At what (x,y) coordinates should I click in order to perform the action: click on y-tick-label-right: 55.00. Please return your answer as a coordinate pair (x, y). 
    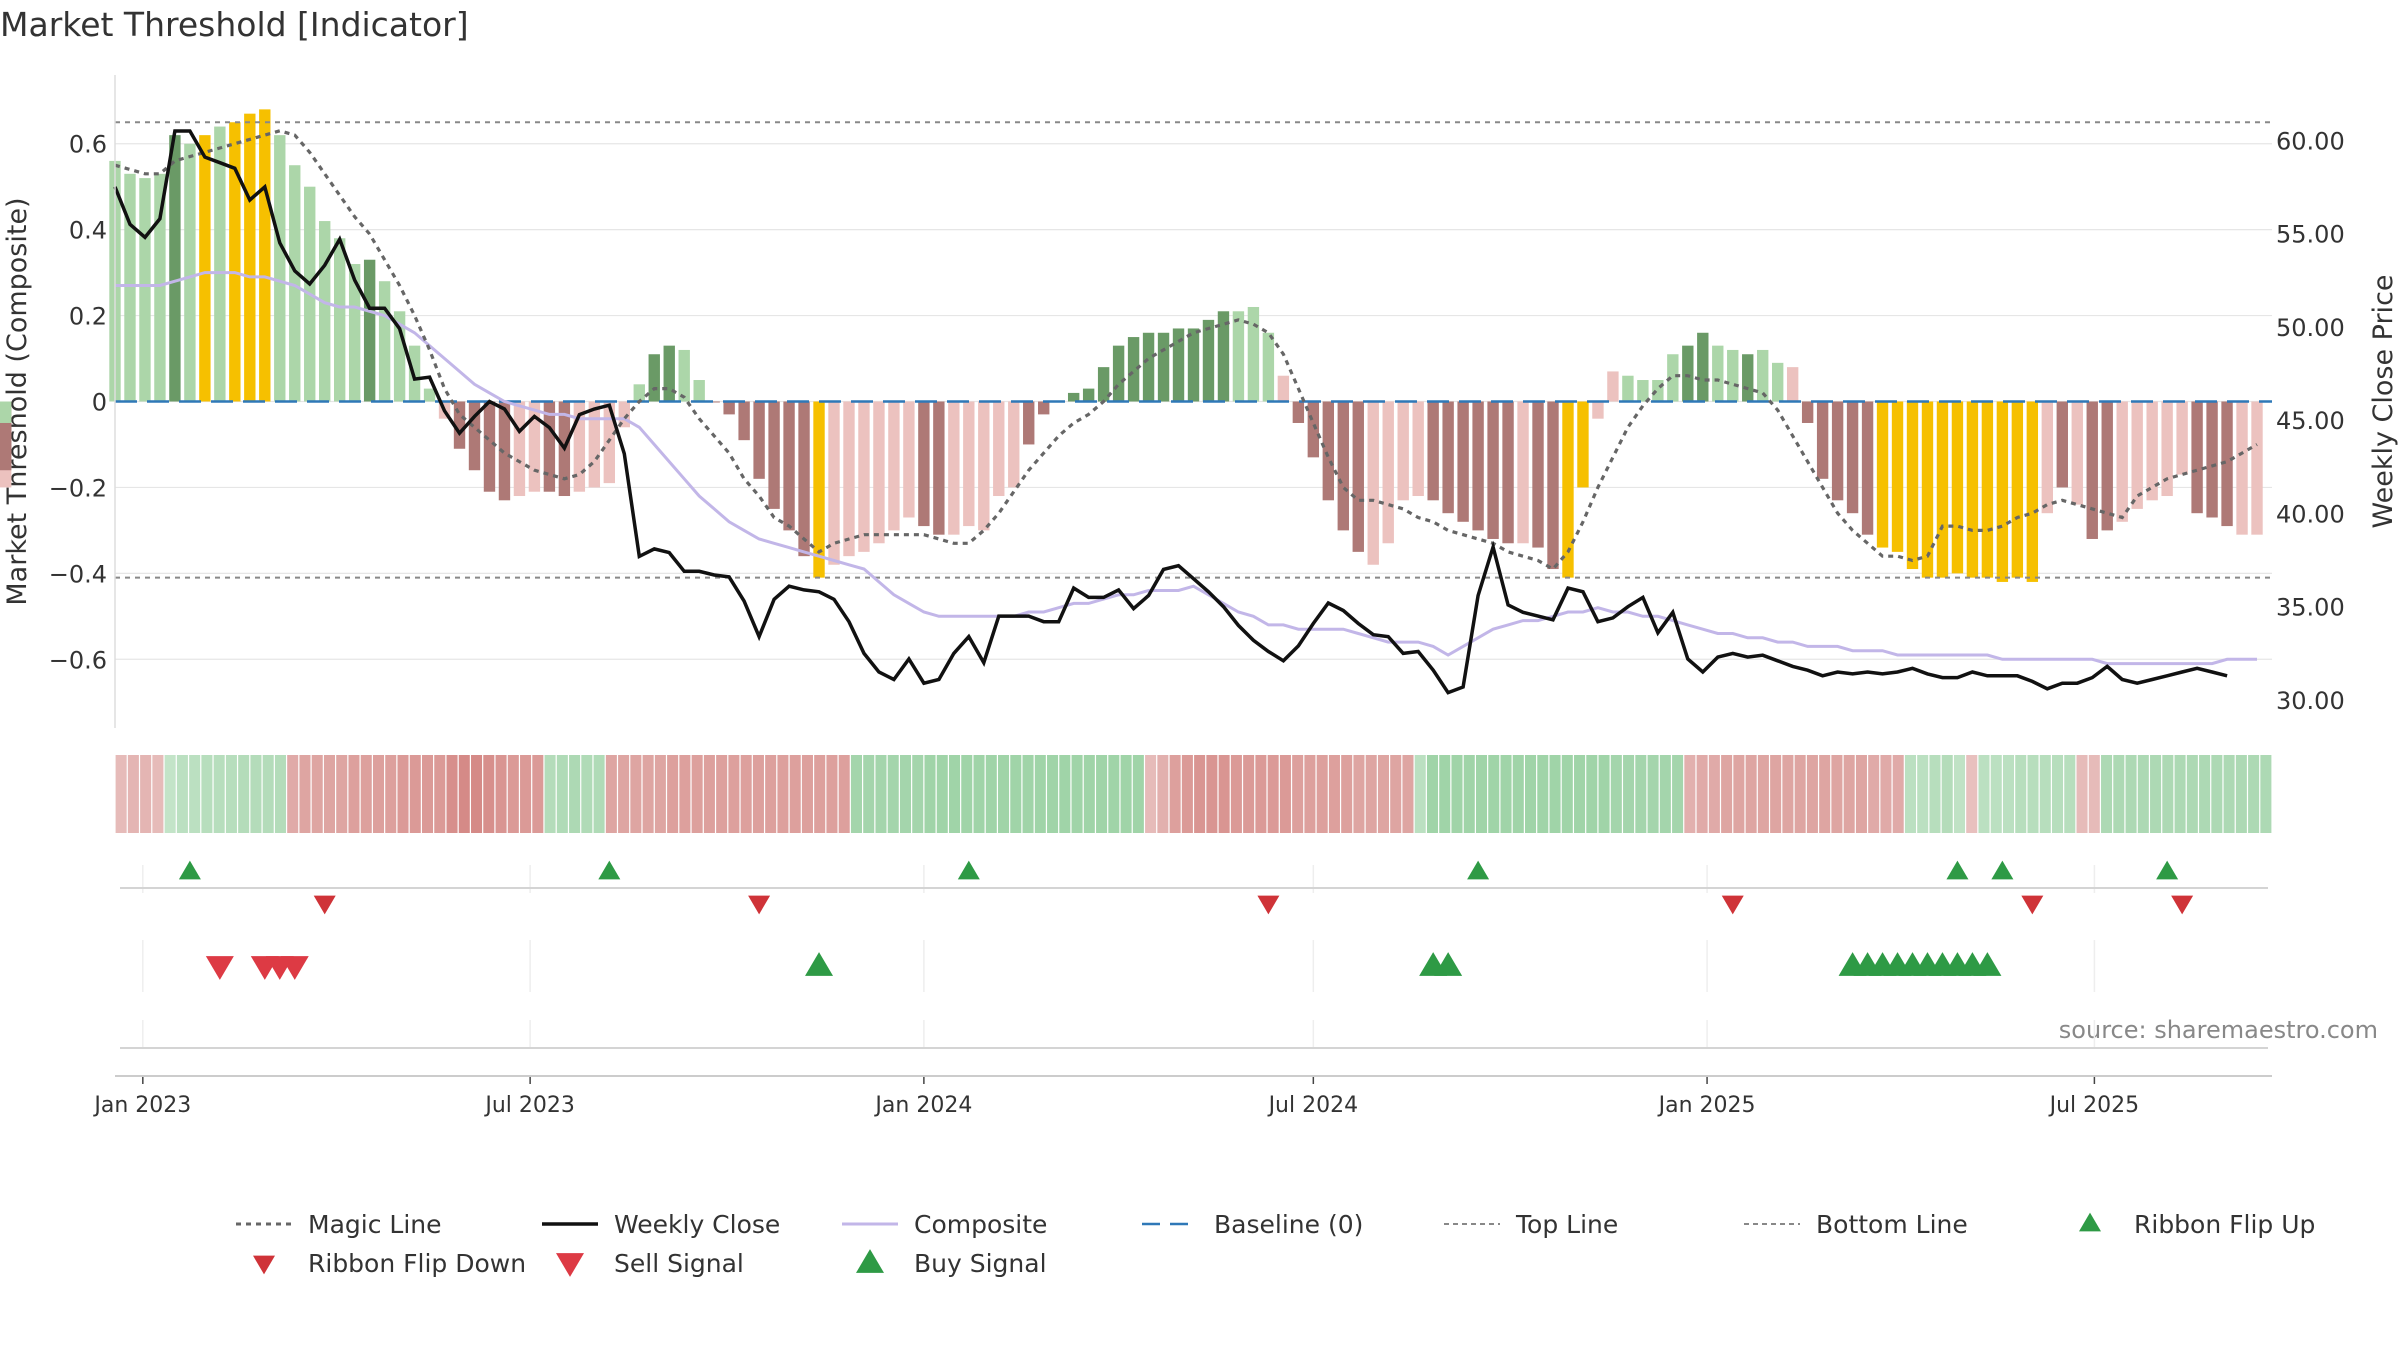
    Looking at the image, I should click on (2310, 235).